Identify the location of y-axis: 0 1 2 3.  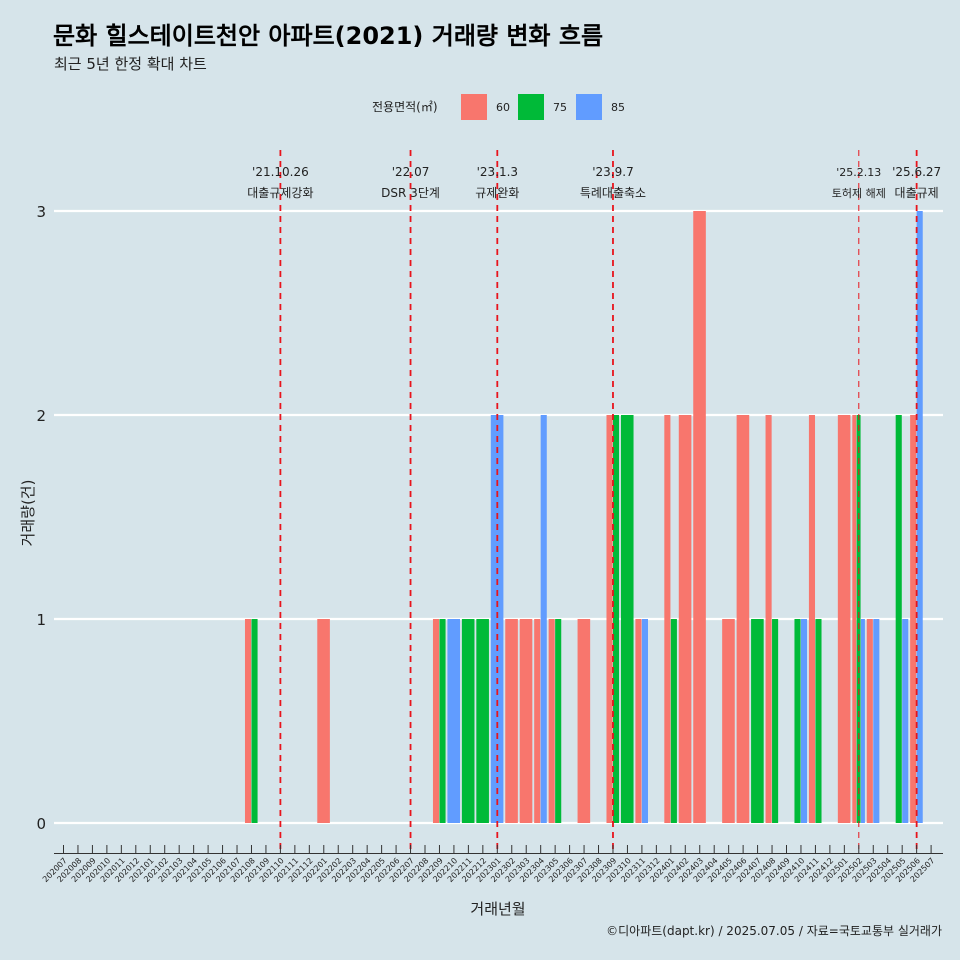
(41, 518).